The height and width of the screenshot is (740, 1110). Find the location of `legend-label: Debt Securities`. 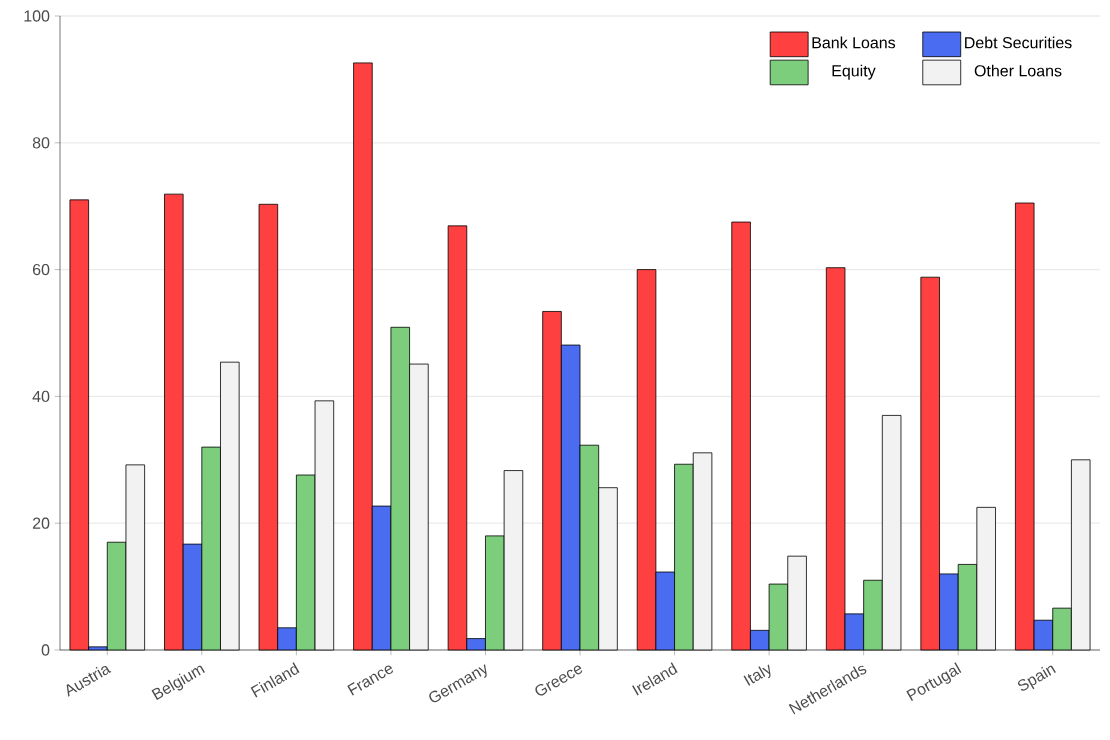

legend-label: Debt Securities is located at coordinates (1018, 42).